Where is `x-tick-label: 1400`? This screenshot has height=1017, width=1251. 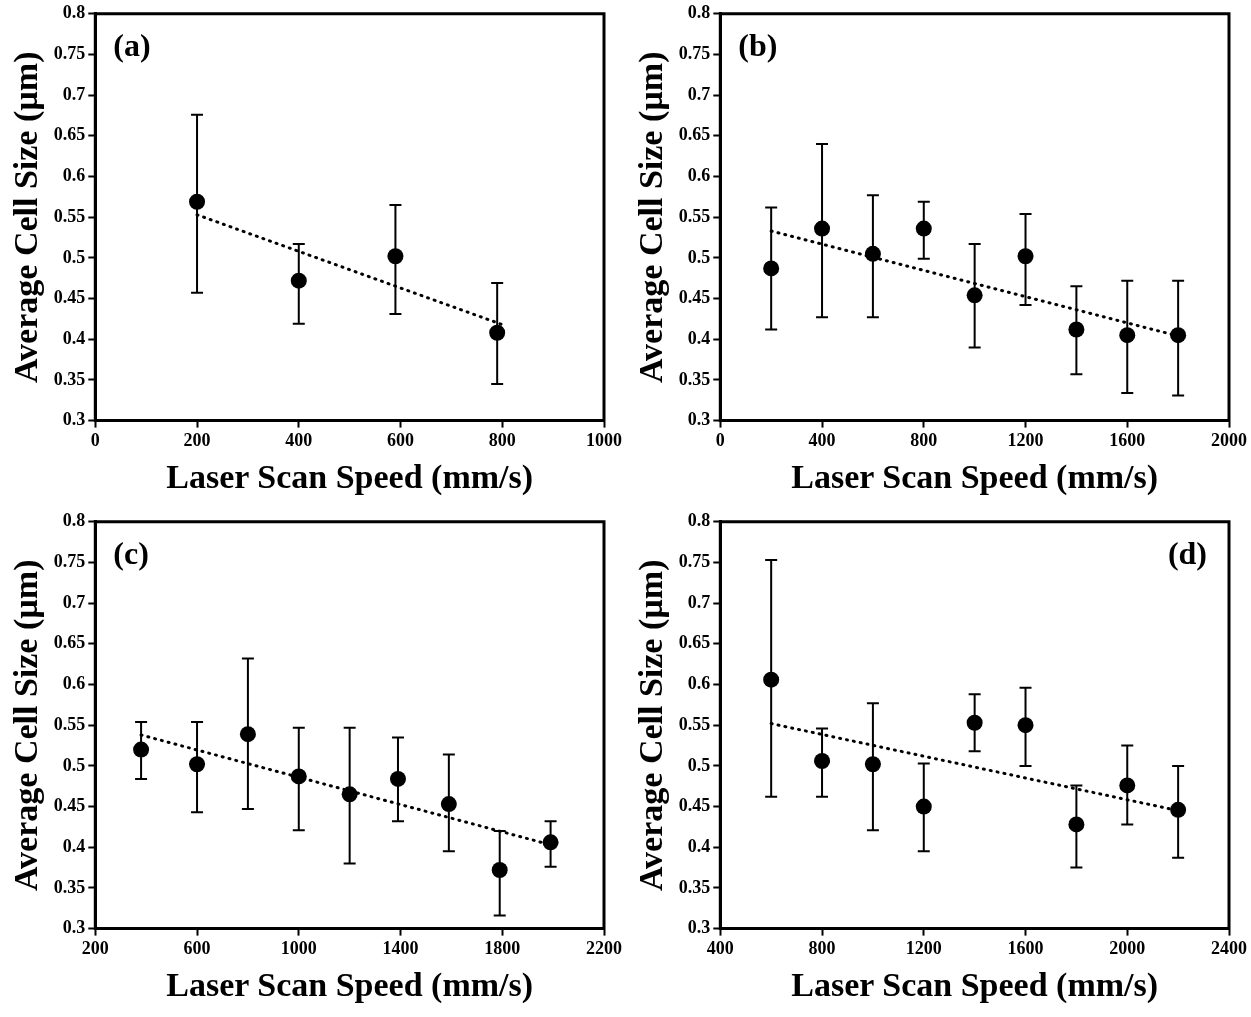 x-tick-label: 1400 is located at coordinates (400, 948).